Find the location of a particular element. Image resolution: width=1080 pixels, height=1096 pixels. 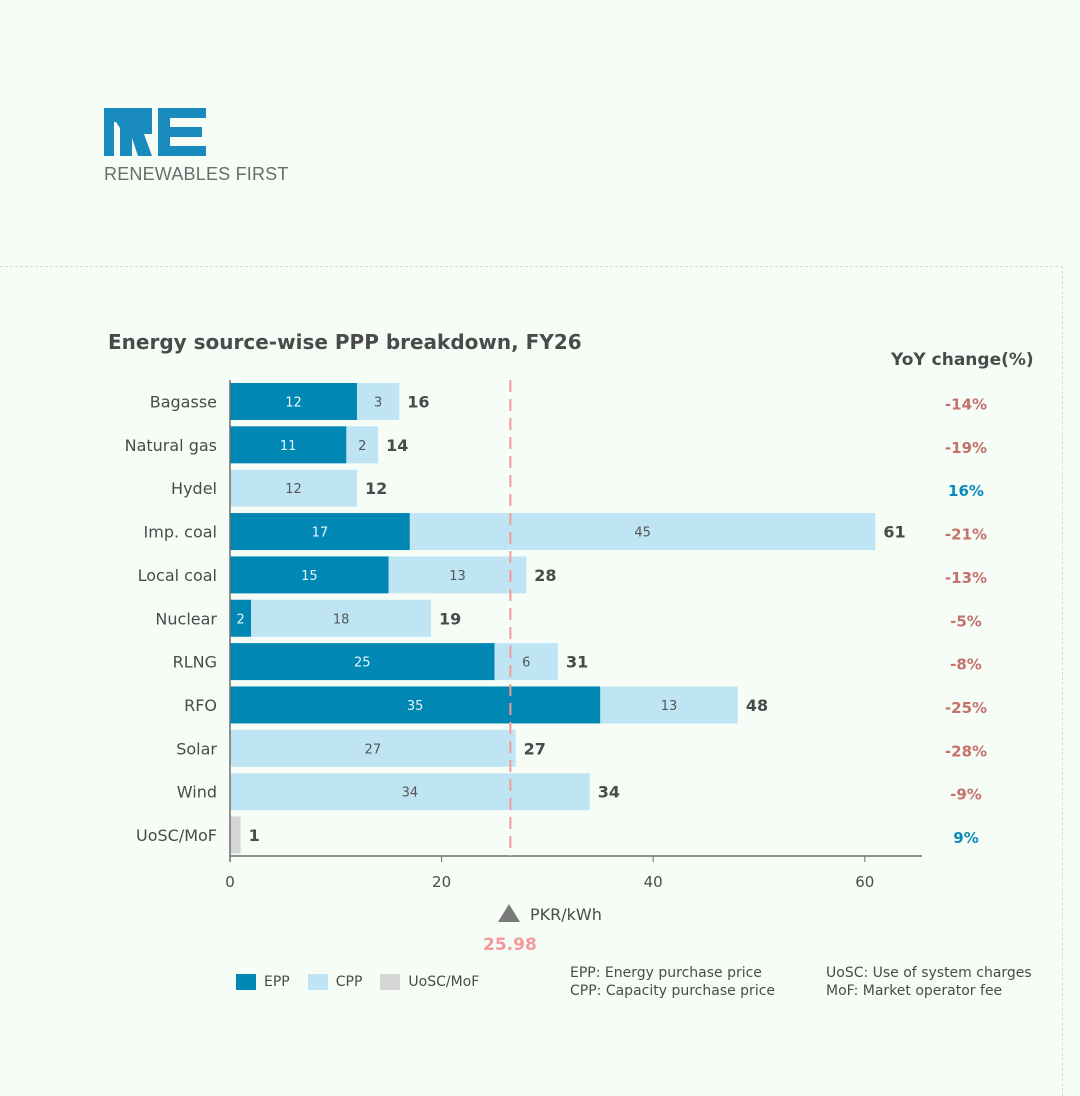

x-tick-label: 60 is located at coordinates (864, 882).